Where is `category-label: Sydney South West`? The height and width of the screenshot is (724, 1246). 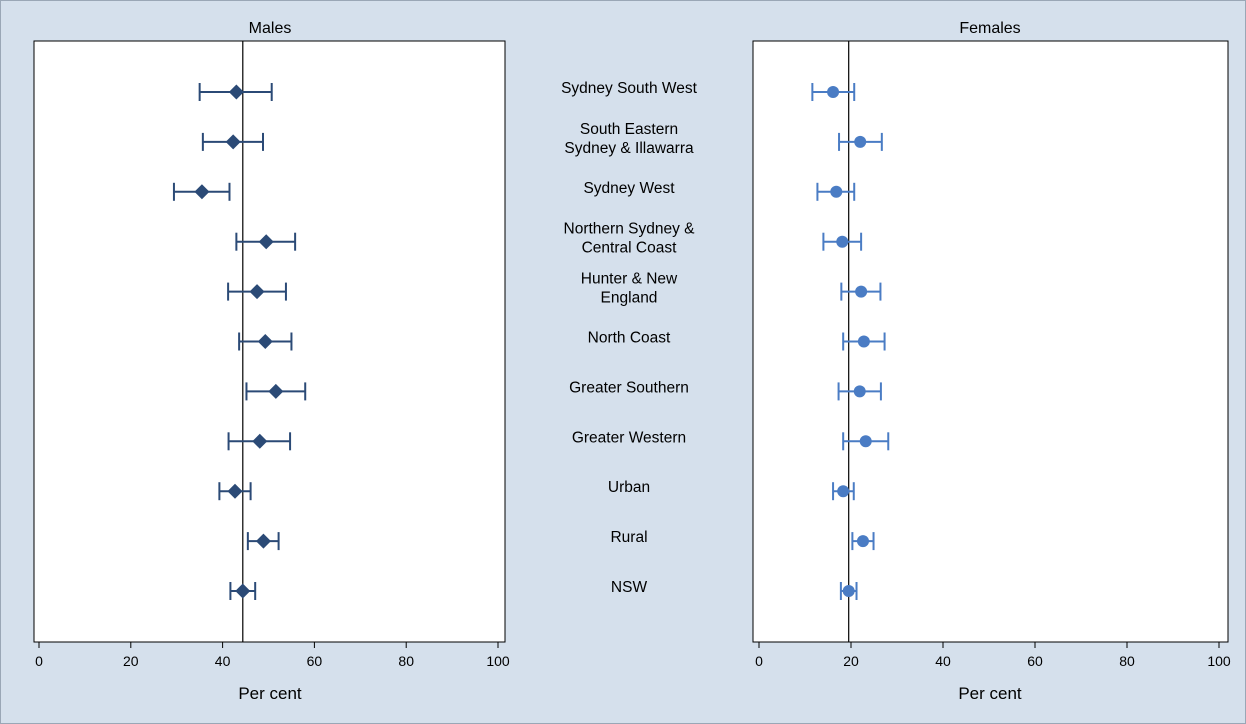
category-label: Sydney South West is located at coordinates (629, 88).